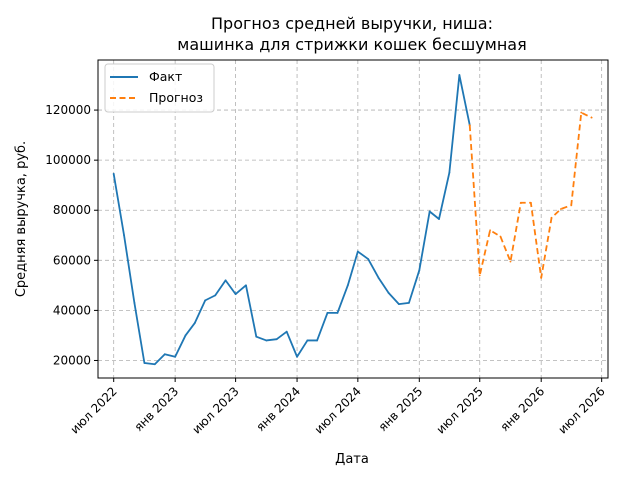 This screenshot has height=480, width=640. What do you see at coordinates (352, 459) in the screenshot?
I see `x-axis-label: Дата` at bounding box center [352, 459].